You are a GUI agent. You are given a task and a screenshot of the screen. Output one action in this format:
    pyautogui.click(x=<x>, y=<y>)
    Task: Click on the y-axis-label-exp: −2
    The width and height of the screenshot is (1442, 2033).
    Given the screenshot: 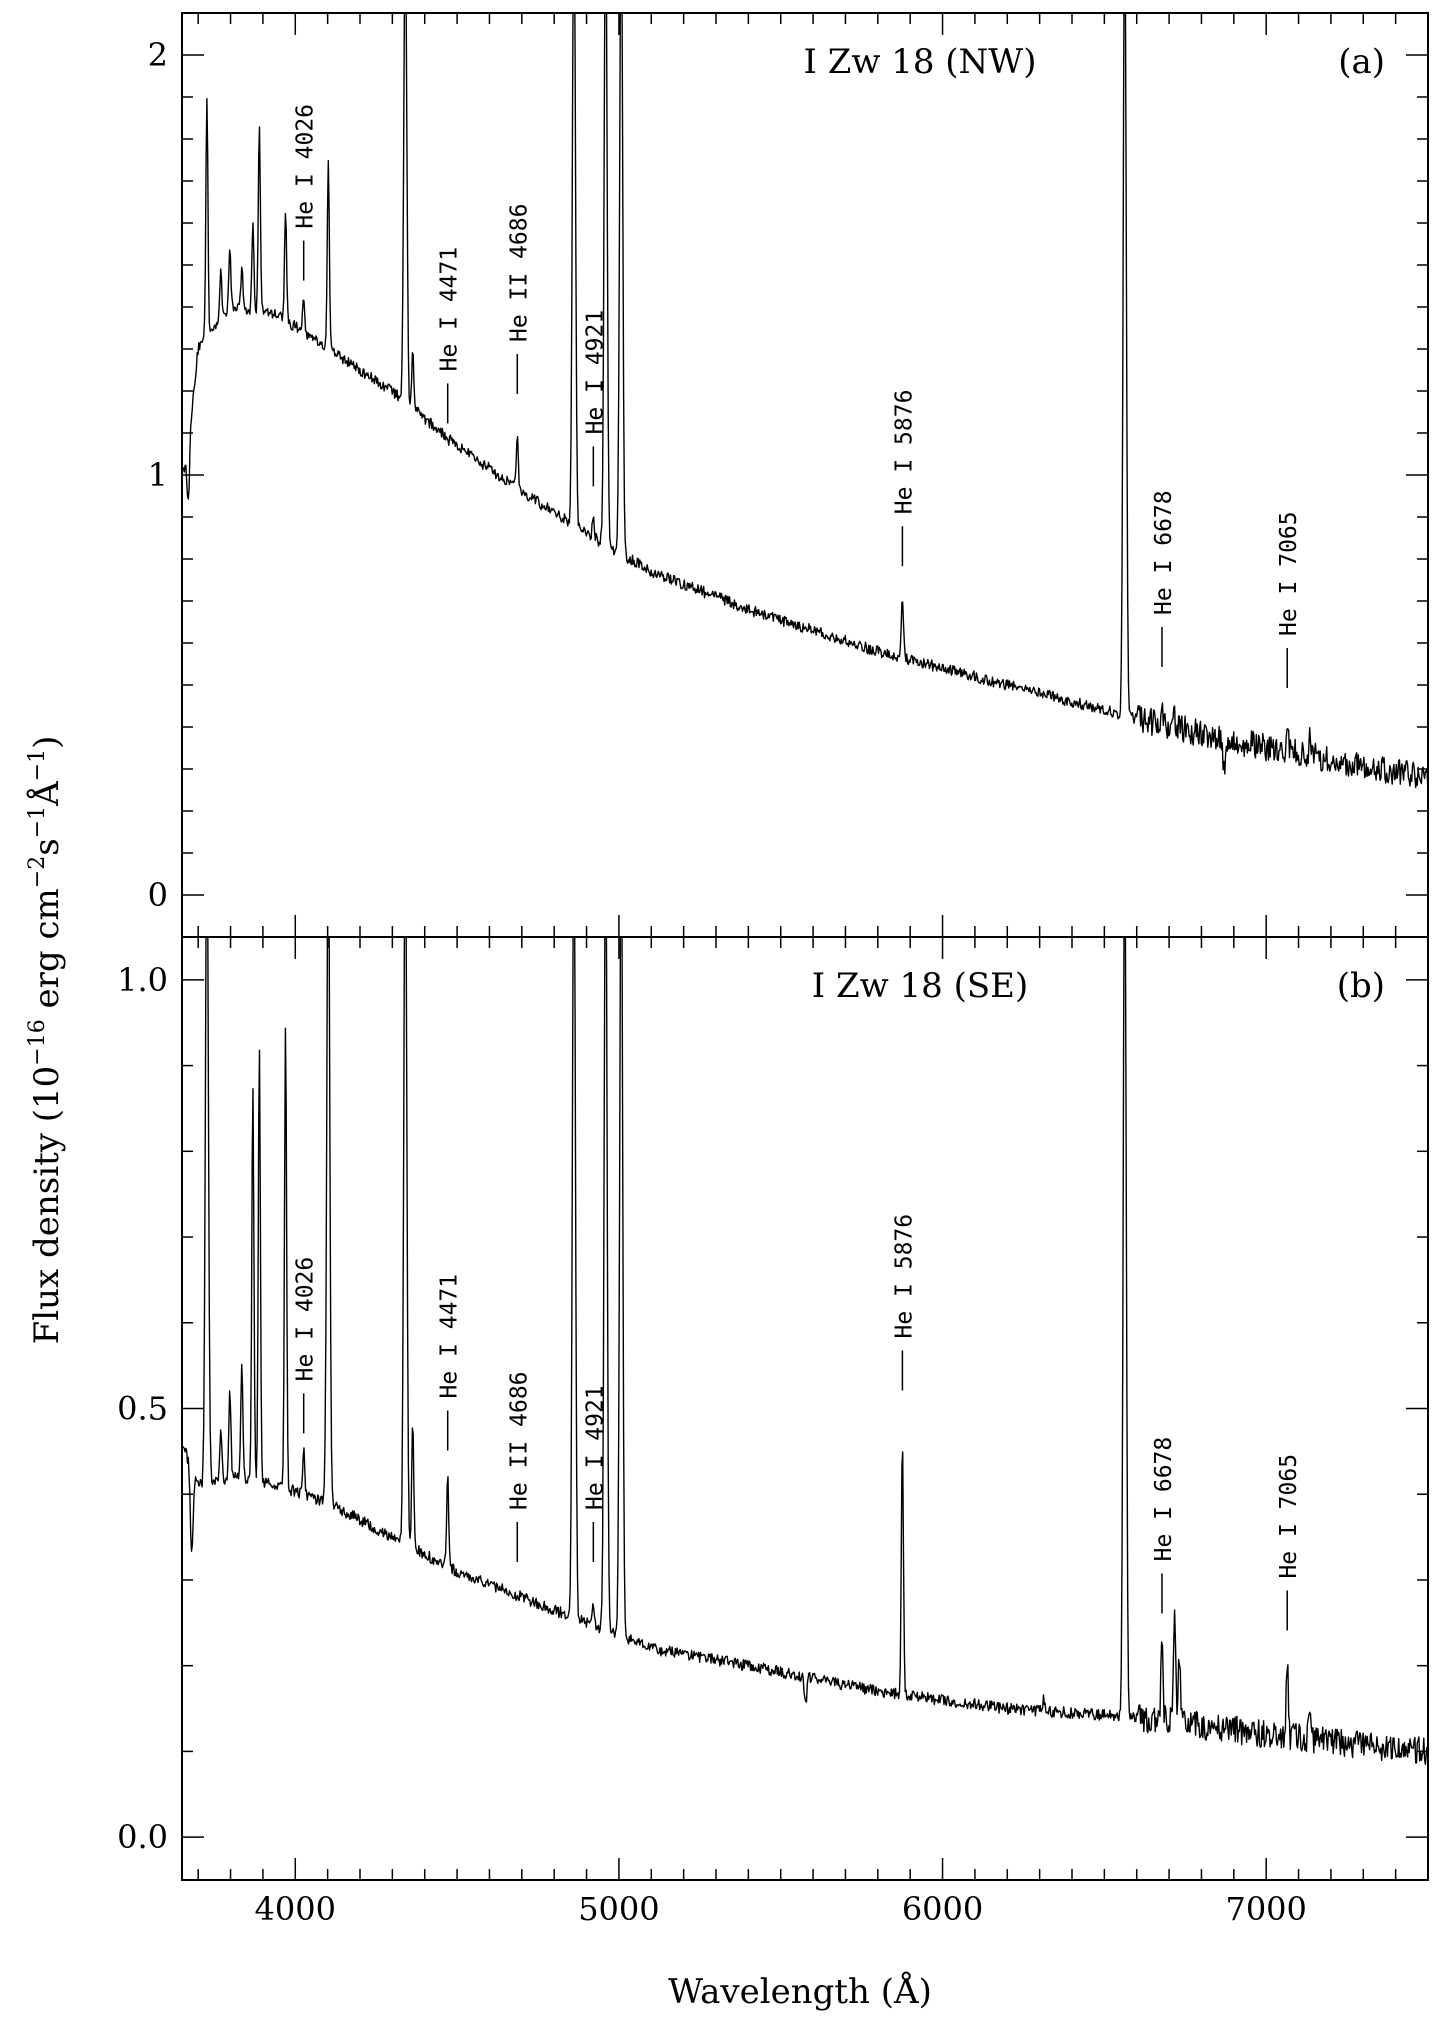 What is the action you would take?
    pyautogui.click(x=37, y=872)
    